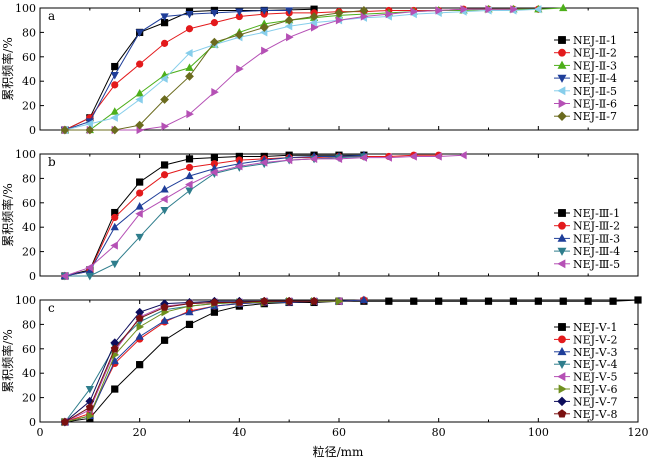  Describe the element at coordinates (595, 65) in the screenshot. I see `legend-label: NEJ-Ⅱ-3` at that location.